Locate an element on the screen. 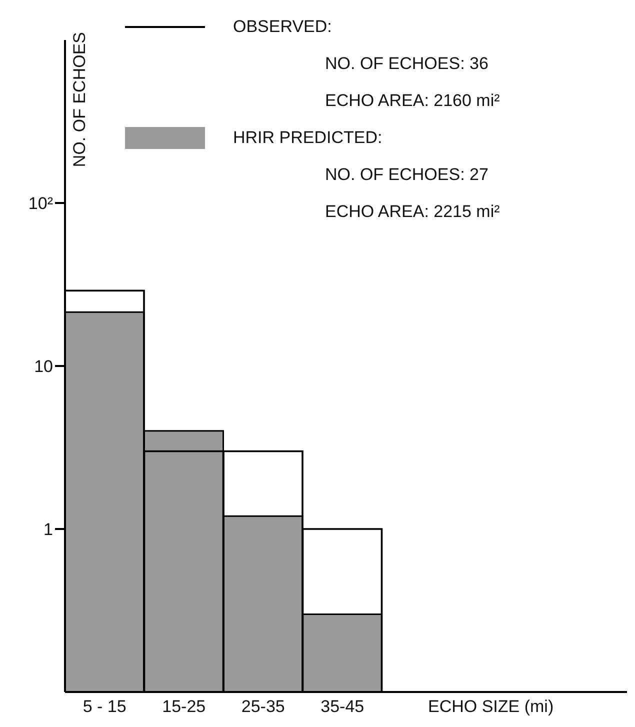 The image size is (635, 727). y-tick-label: 1 is located at coordinates (48, 530).